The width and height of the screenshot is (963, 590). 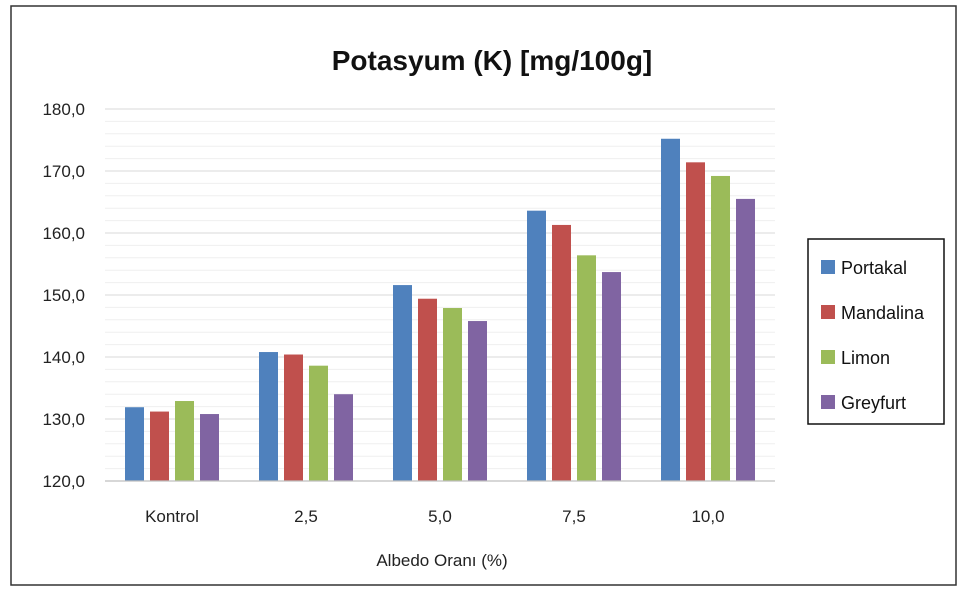 I want to click on x-tick-label: 10,0, so click(x=707, y=516).